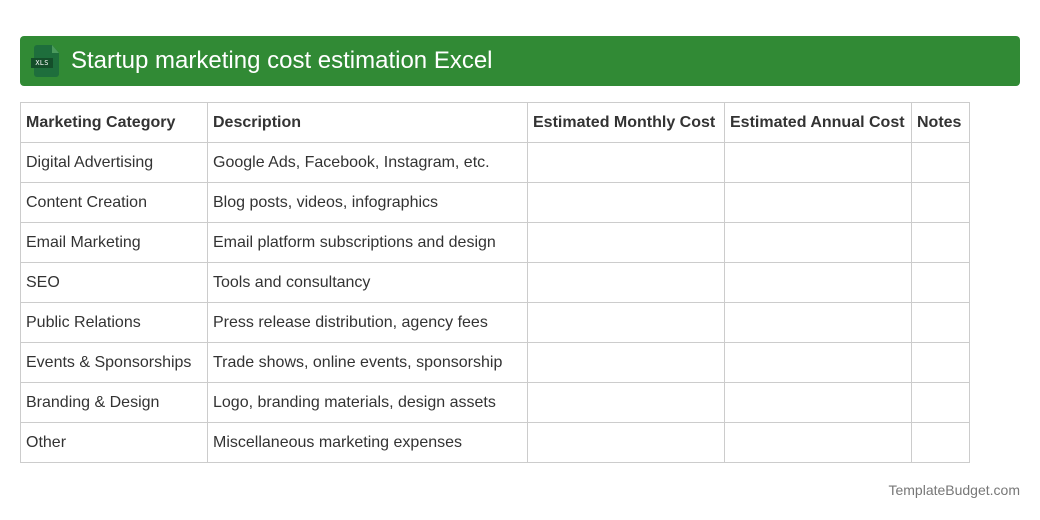 Image resolution: width=1040 pixels, height=520 pixels. What do you see at coordinates (367, 122) in the screenshot?
I see `column-header-description: Description` at bounding box center [367, 122].